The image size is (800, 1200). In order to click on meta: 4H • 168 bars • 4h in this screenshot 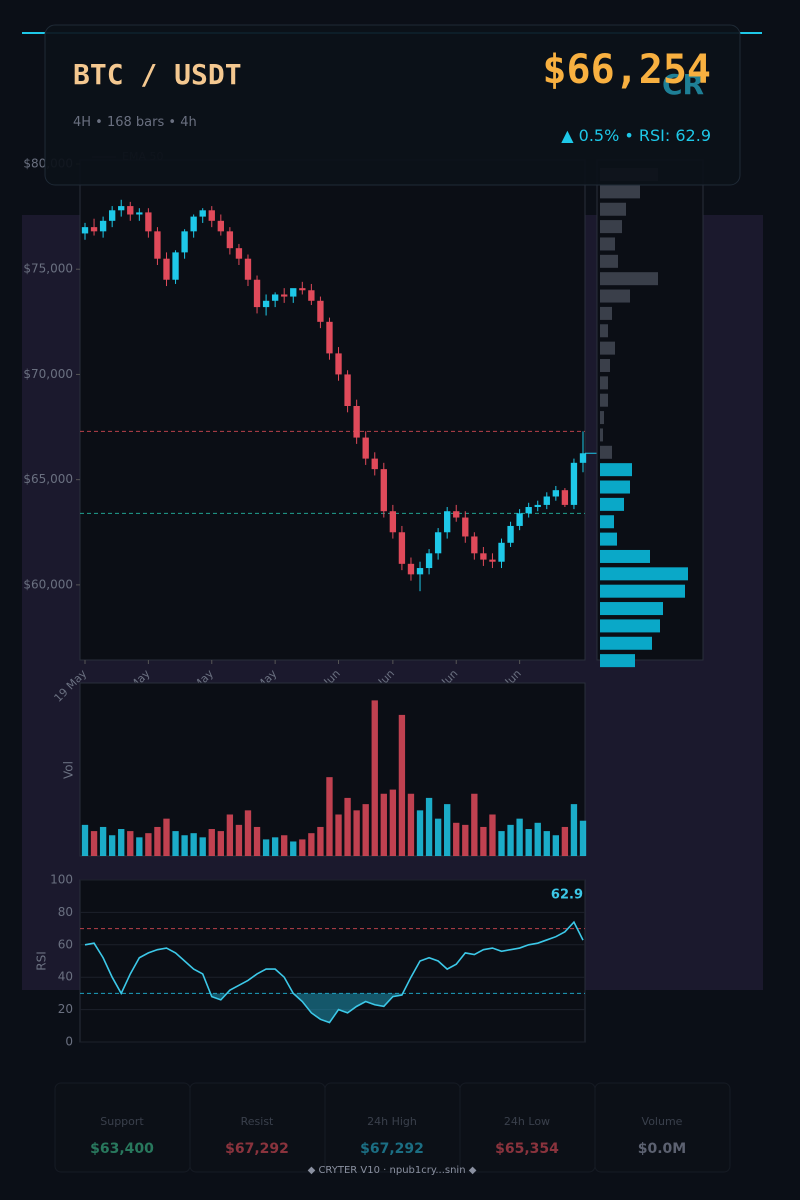, I will do `click(135, 122)`.